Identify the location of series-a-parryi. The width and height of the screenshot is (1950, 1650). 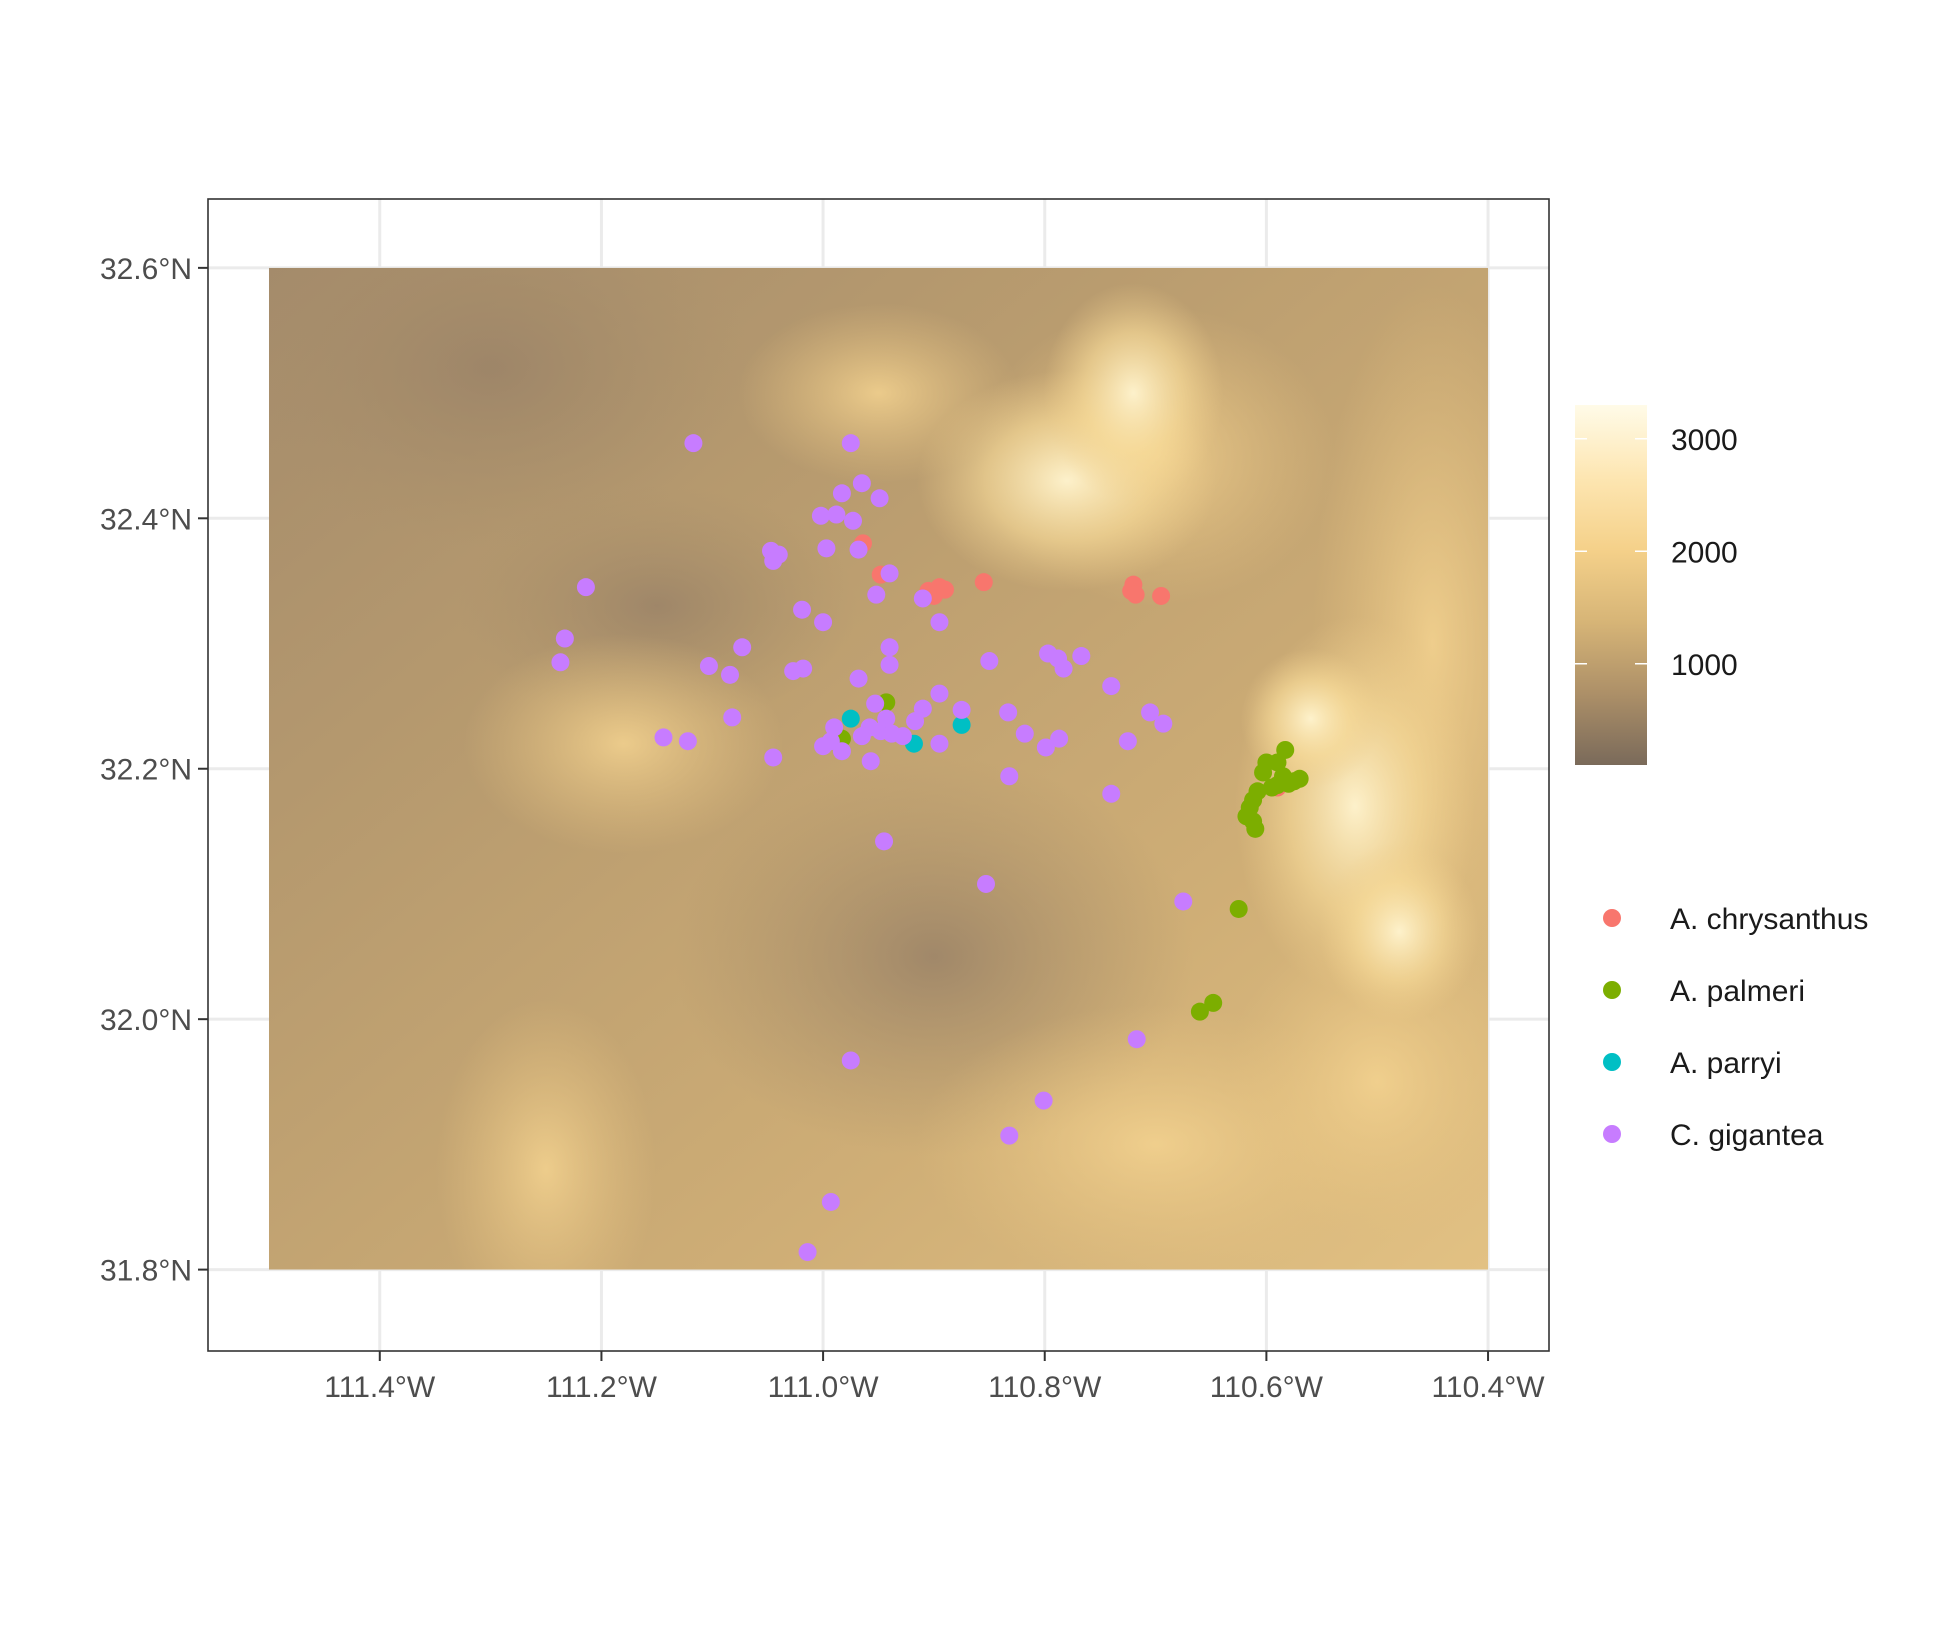
(906, 731).